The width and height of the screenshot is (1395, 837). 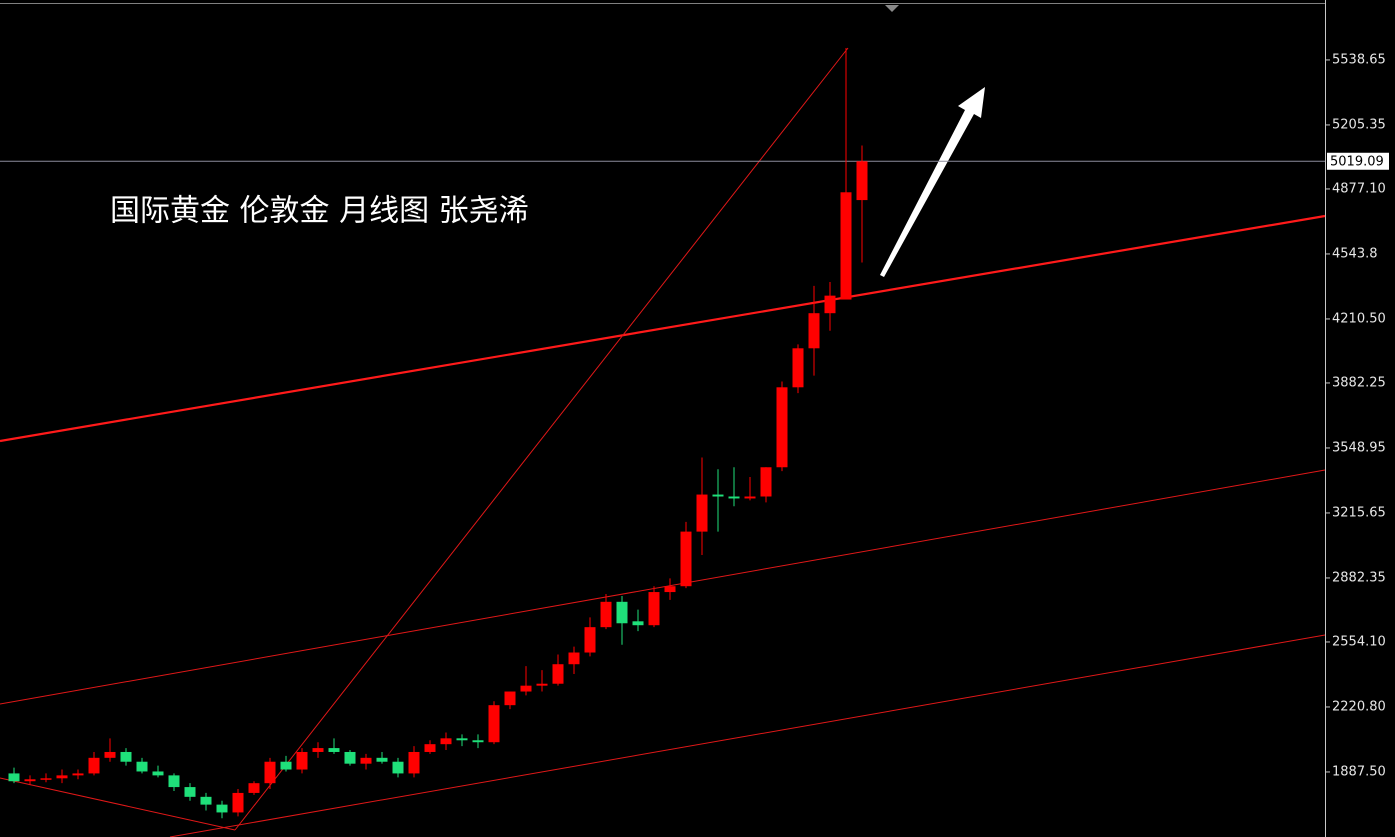 What do you see at coordinates (932, 182) in the screenshot?
I see `arrow` at bounding box center [932, 182].